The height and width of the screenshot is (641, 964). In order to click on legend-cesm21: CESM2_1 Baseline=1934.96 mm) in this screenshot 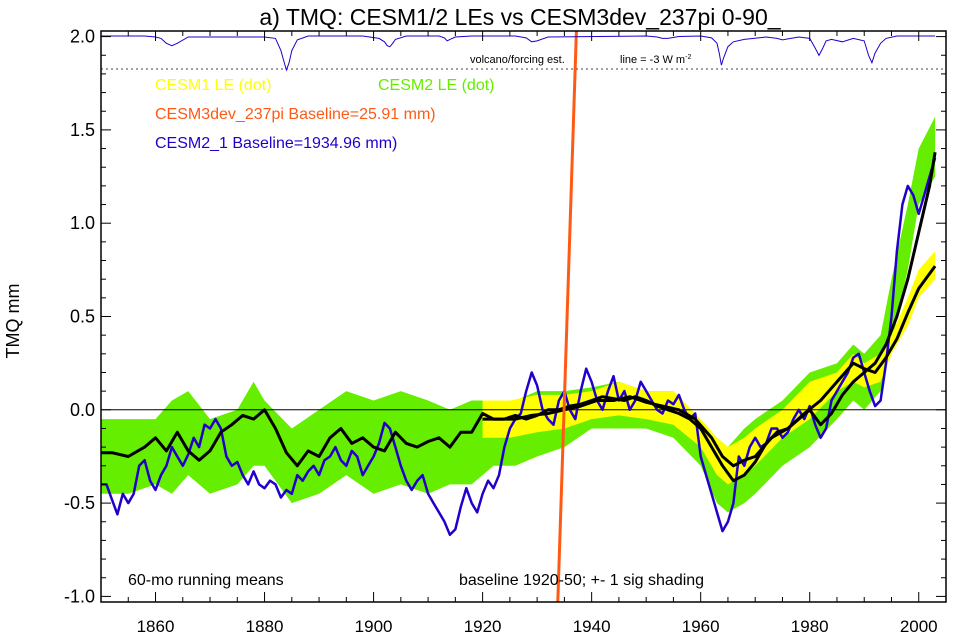, I will do `click(276, 143)`.